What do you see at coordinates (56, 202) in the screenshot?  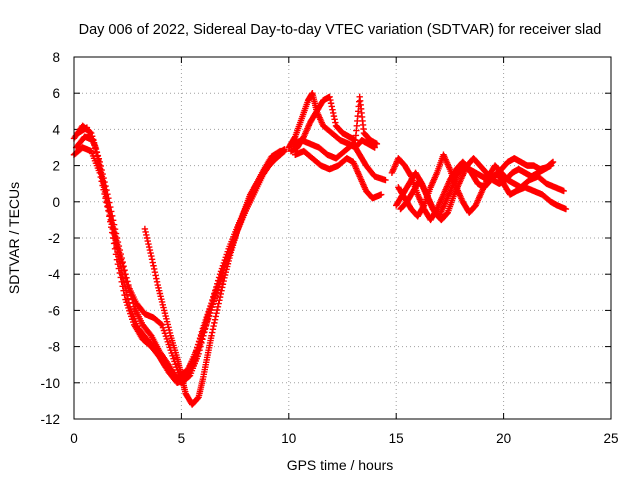 I see `y-tick-label: 0` at bounding box center [56, 202].